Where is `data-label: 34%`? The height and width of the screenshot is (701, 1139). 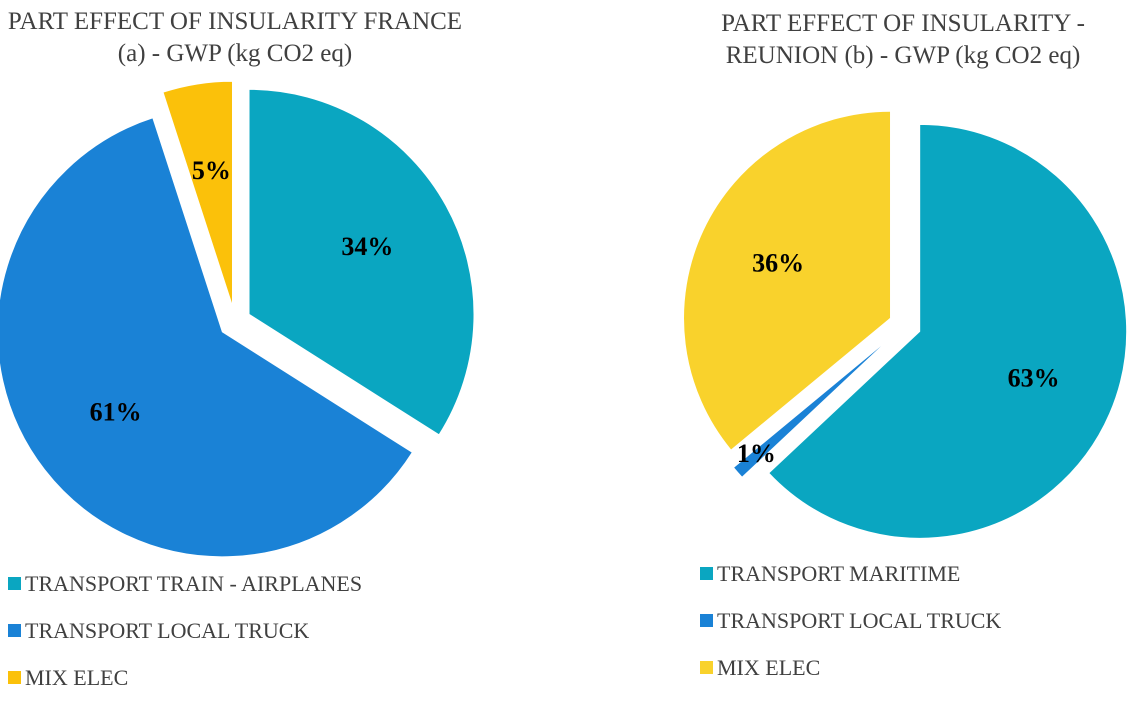 data-label: 34% is located at coordinates (367, 246).